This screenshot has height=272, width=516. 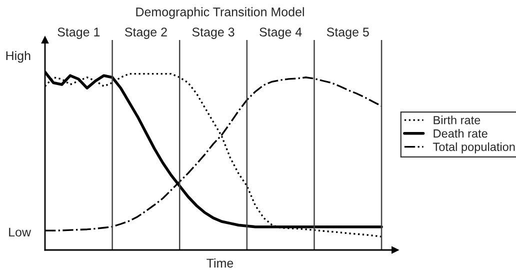 What do you see at coordinates (457, 120) in the screenshot?
I see `legend-label: Birth rate` at bounding box center [457, 120].